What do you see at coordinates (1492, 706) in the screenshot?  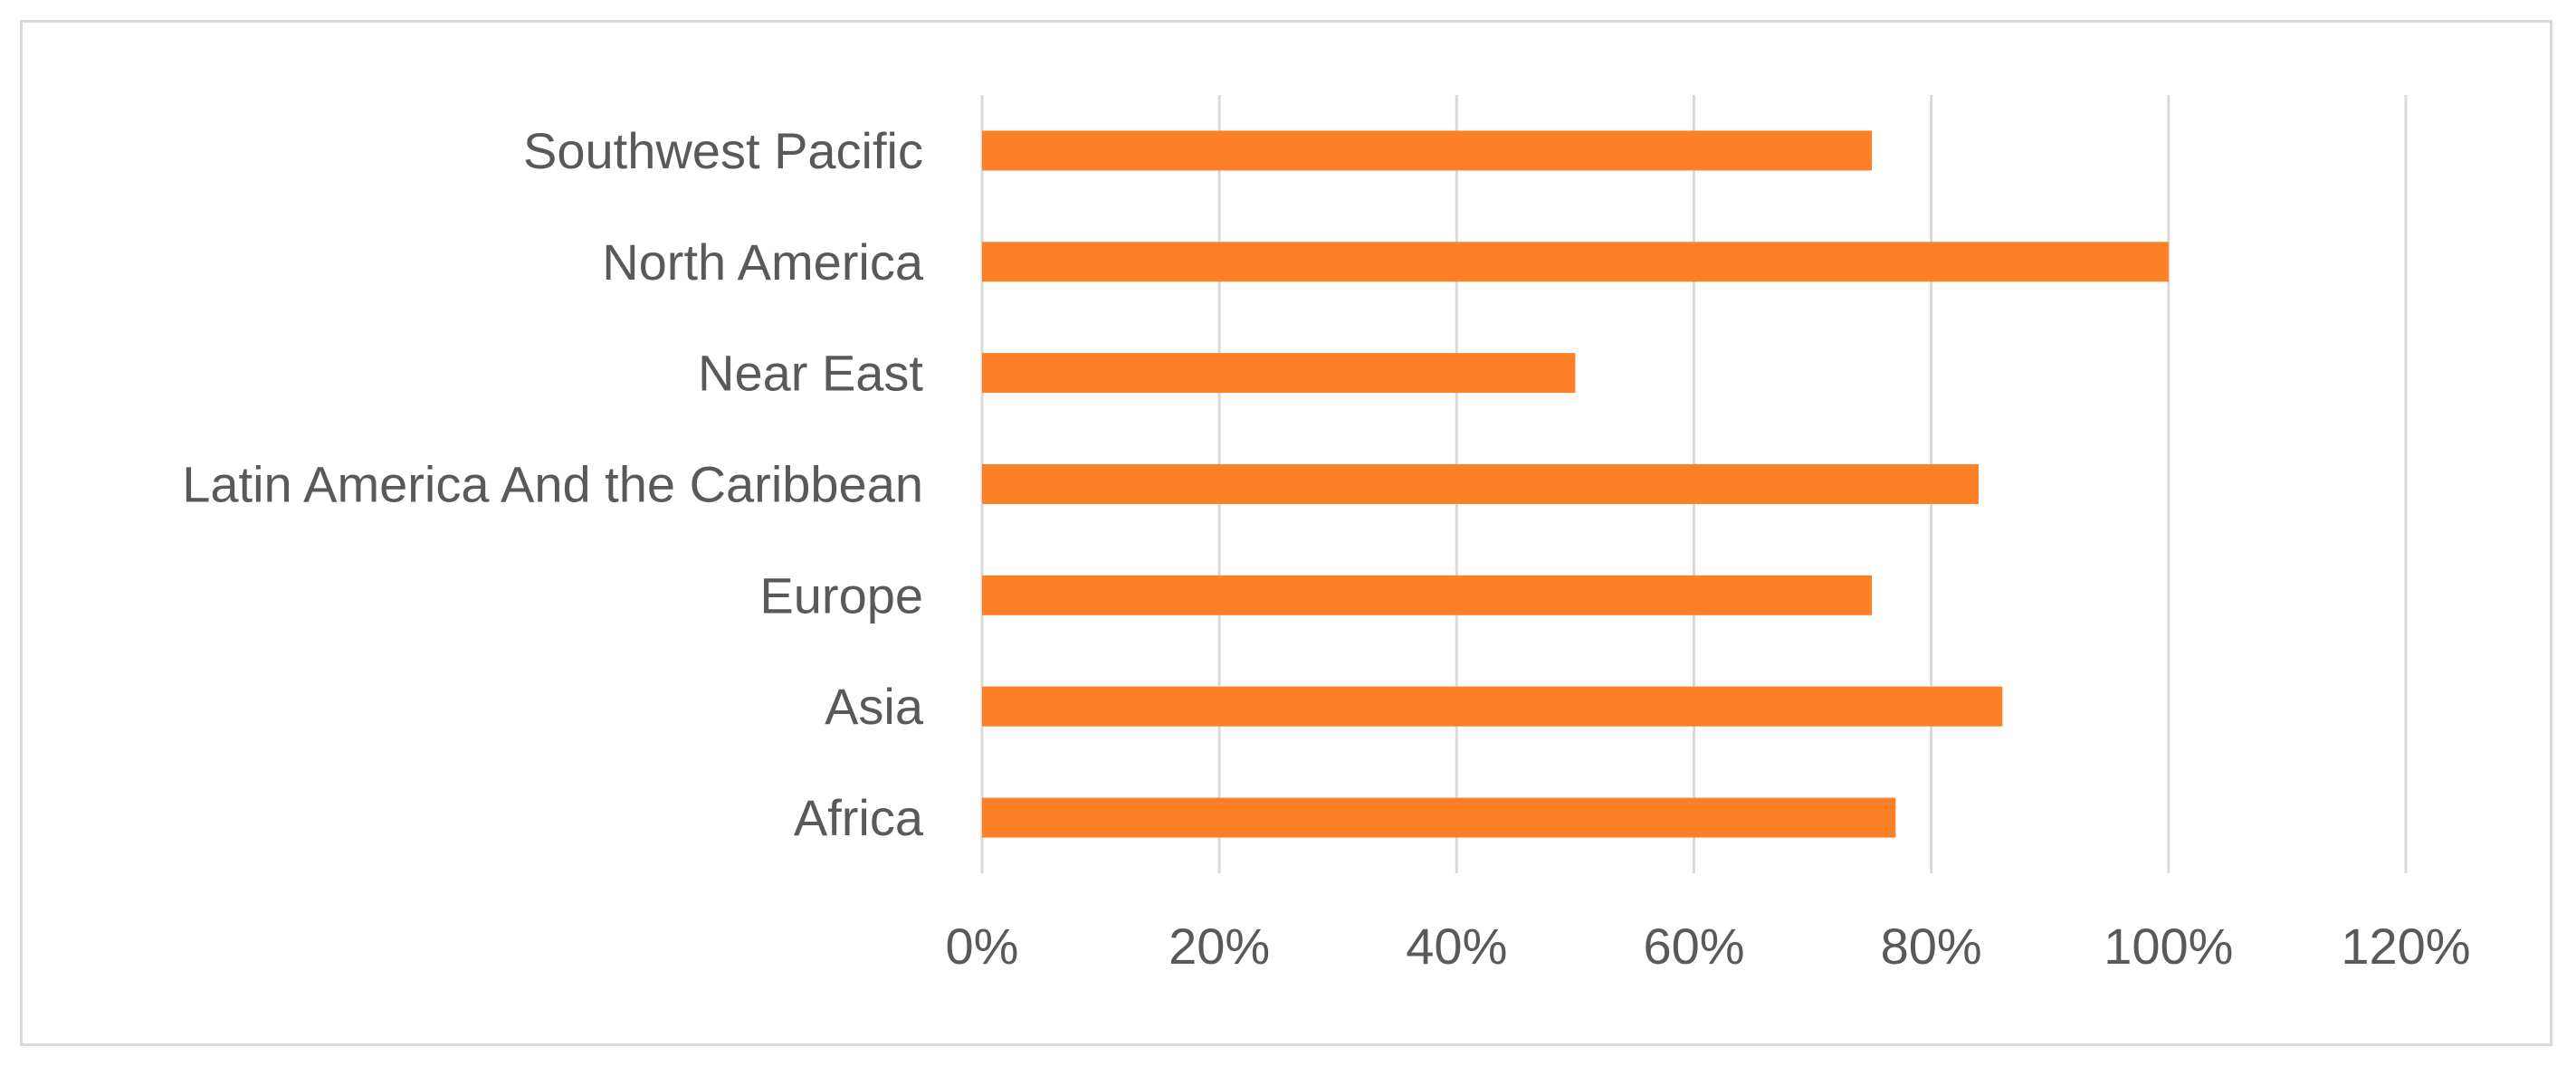 I see `bar-asia` at bounding box center [1492, 706].